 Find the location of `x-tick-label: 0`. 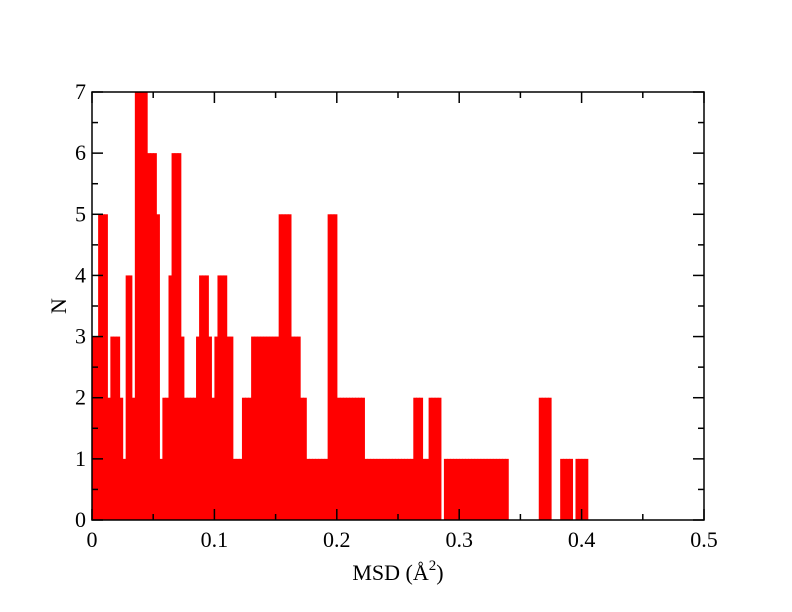

x-tick-label: 0 is located at coordinates (92, 539).